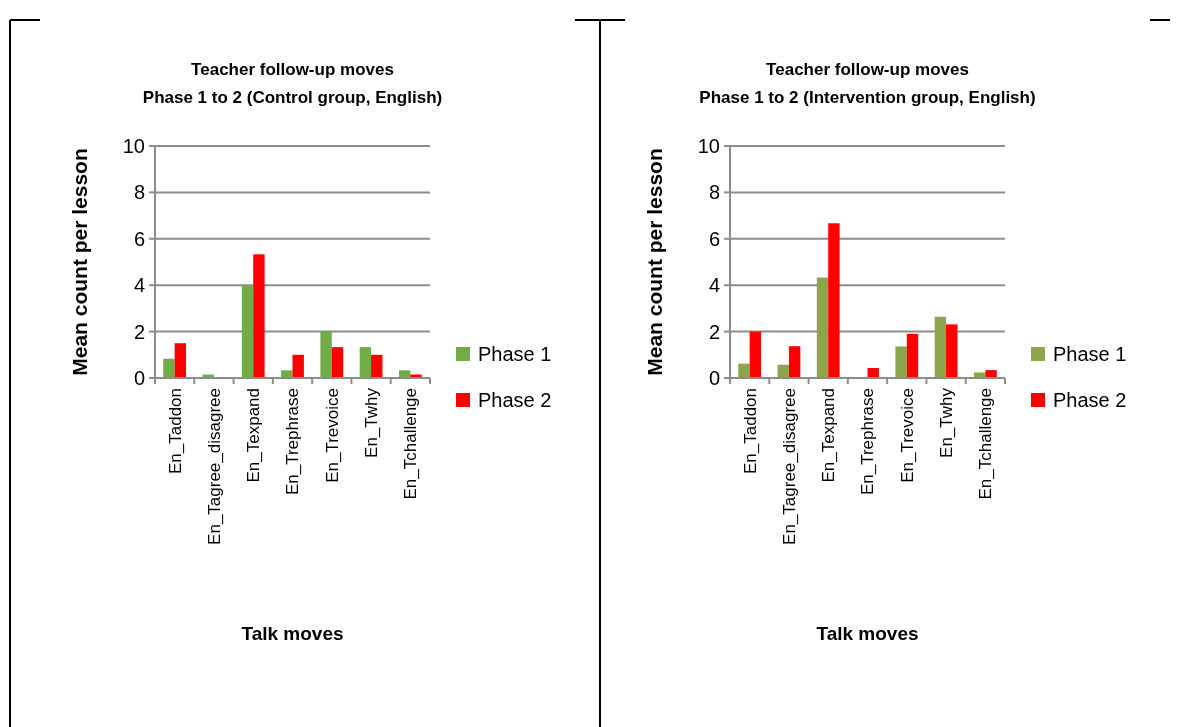  I want to click on chart-title: Teacher follow-up moves Phase 1 to 2 (Control group, English), so click(292, 83).